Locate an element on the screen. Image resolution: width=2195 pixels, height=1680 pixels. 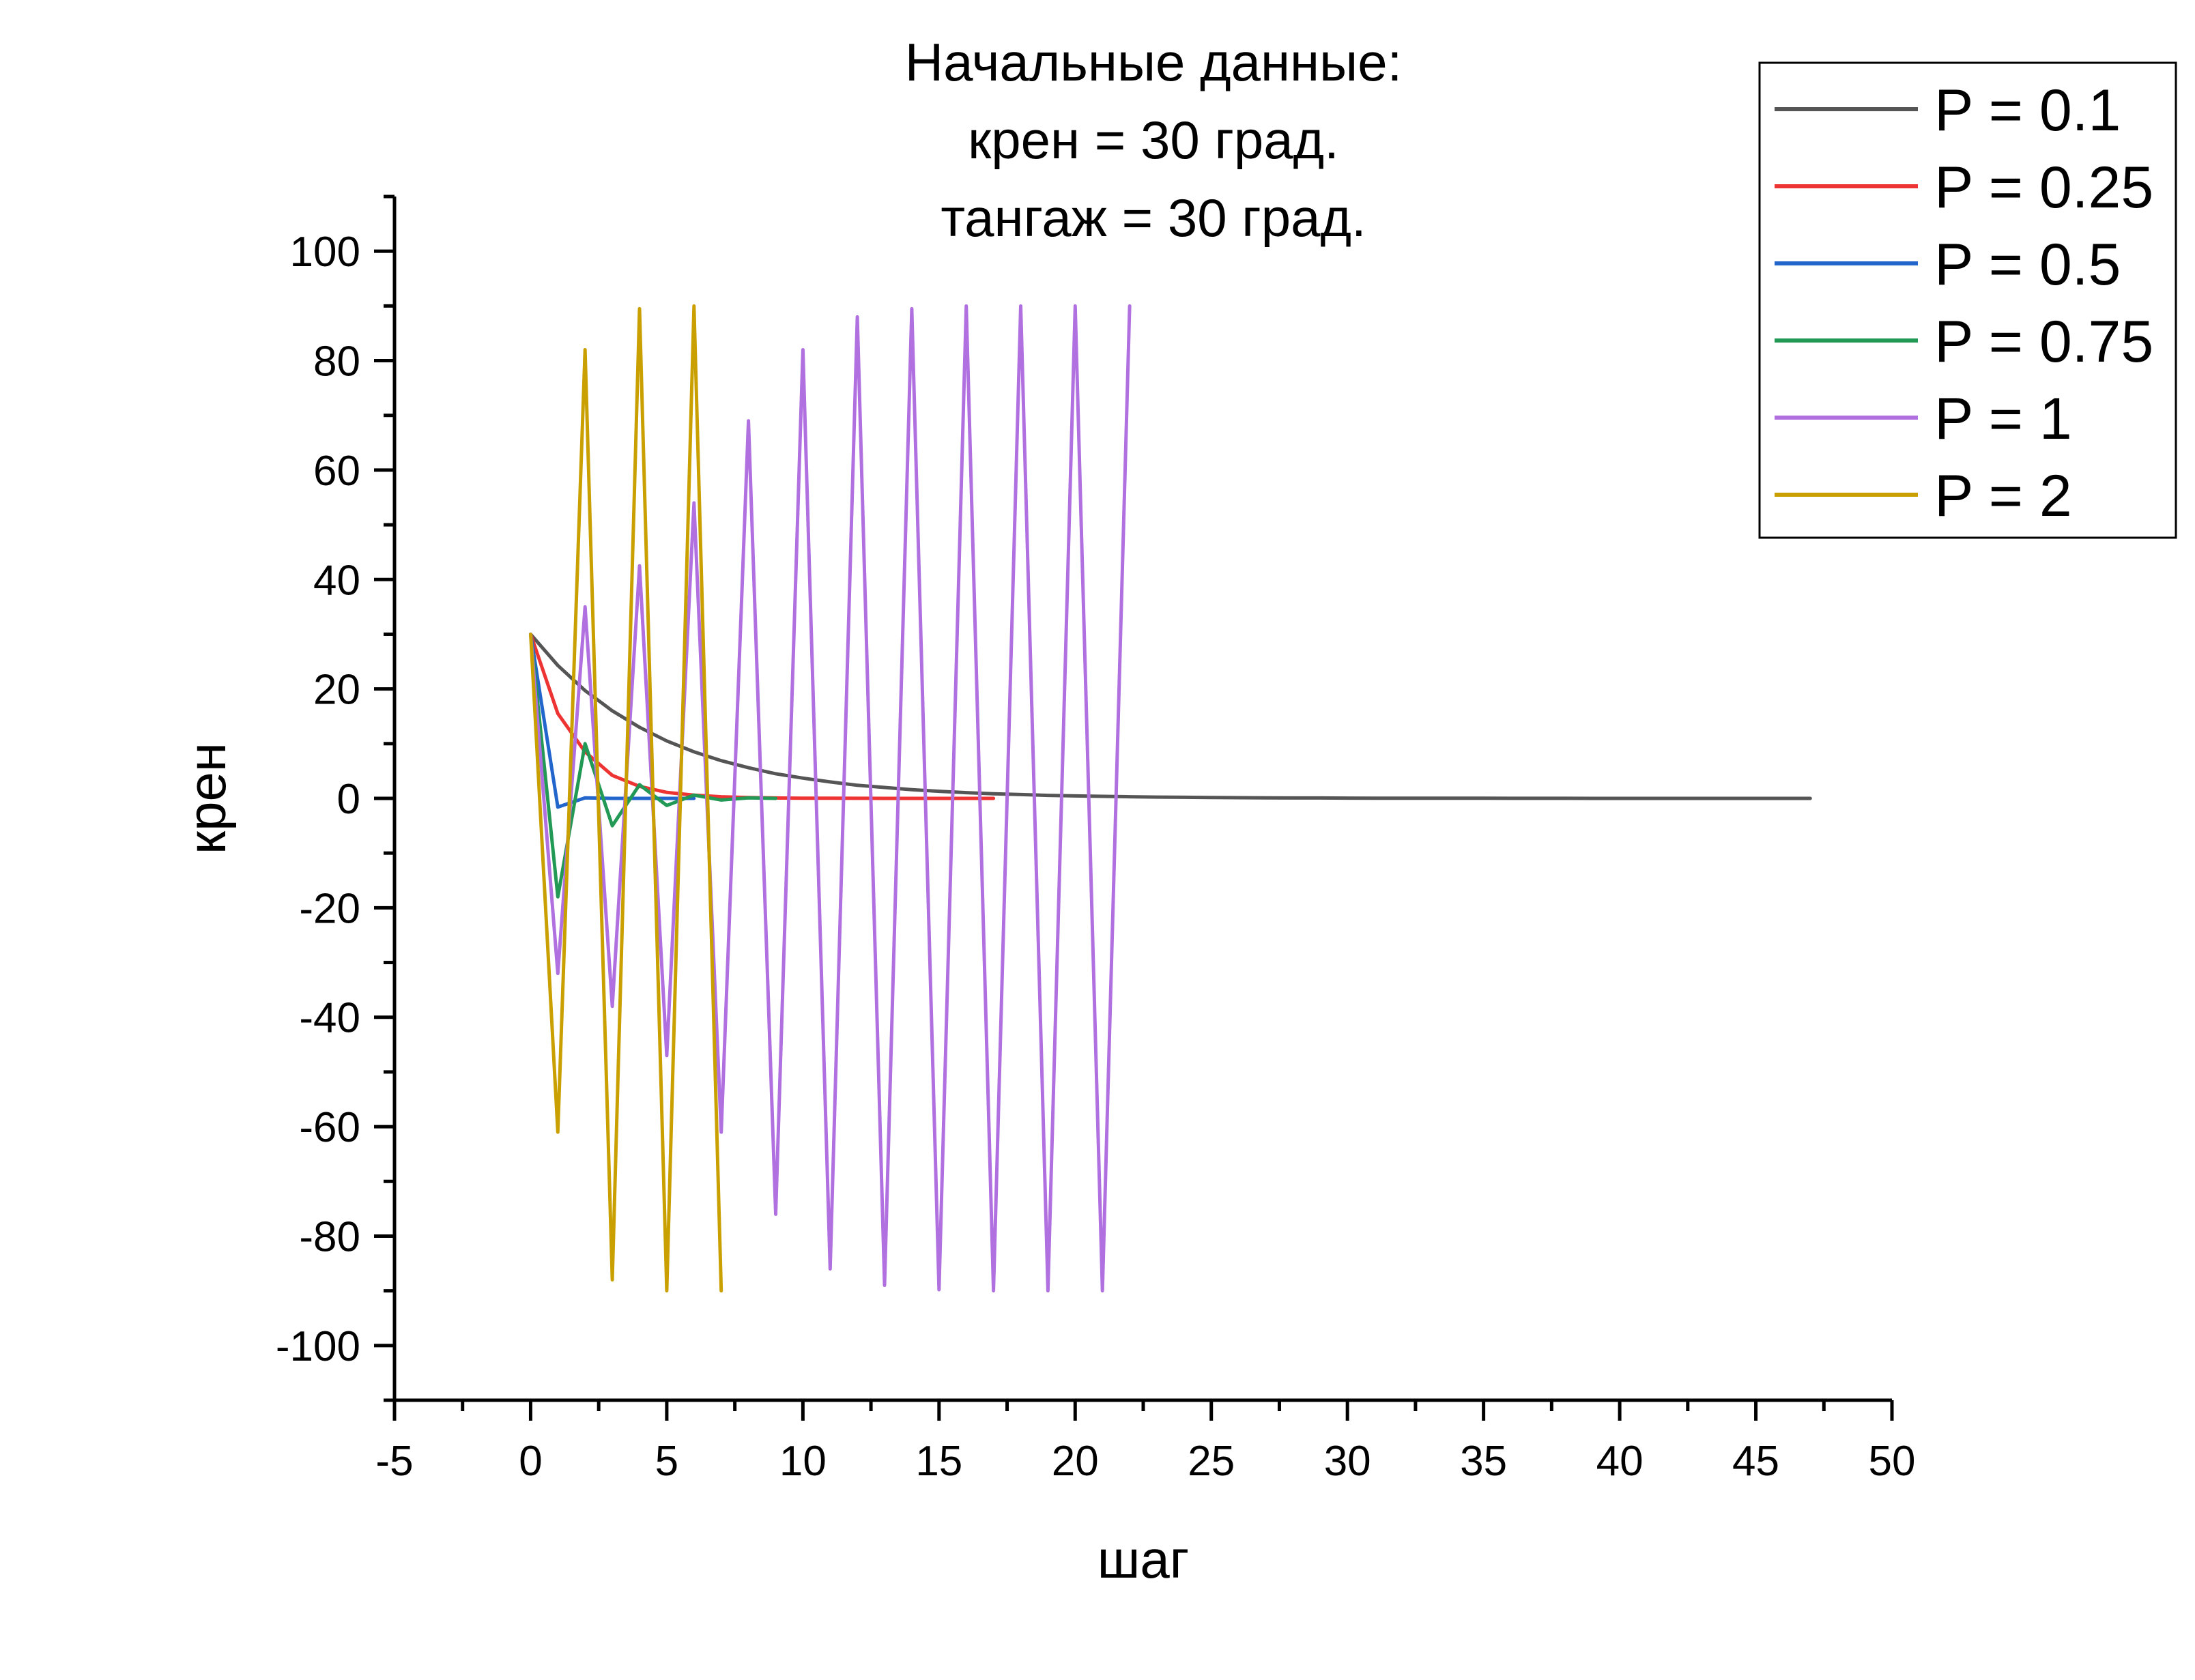
y-tick-label: 40 is located at coordinates (336, 580).